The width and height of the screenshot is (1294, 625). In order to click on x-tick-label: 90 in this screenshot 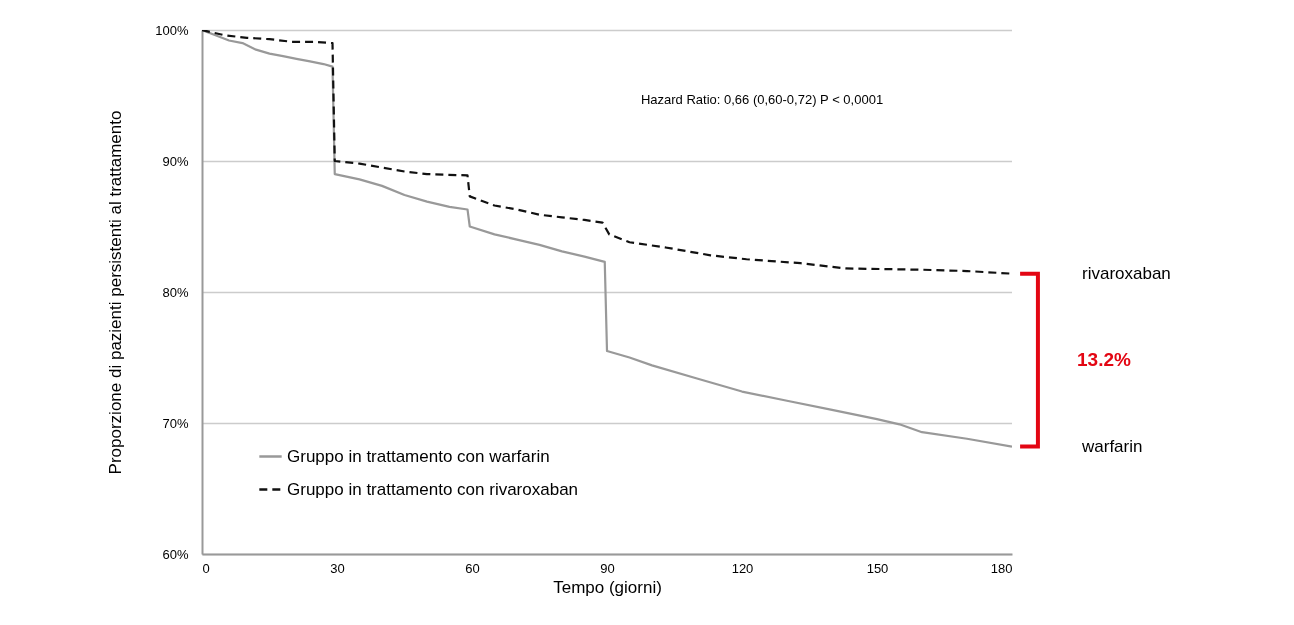, I will do `click(607, 568)`.